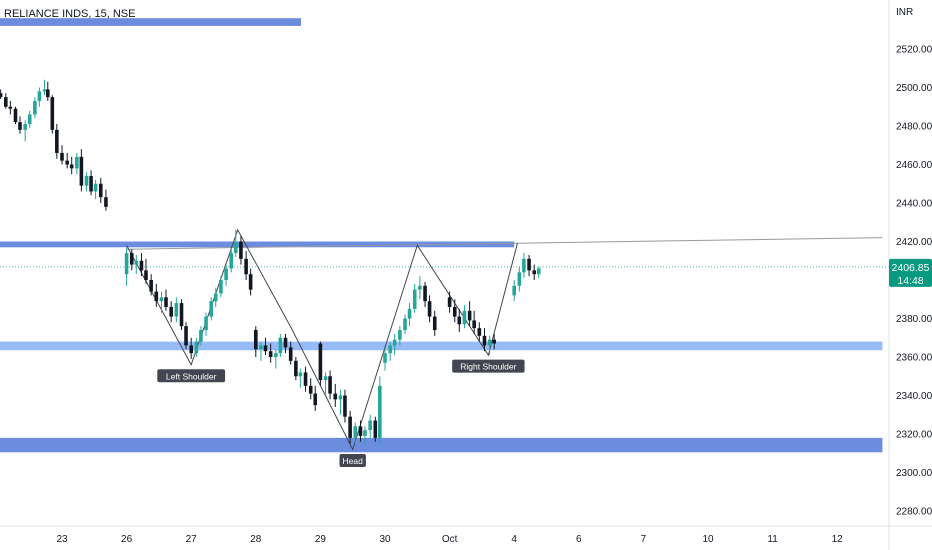 The image size is (932, 550). Describe the element at coordinates (772, 539) in the screenshot. I see `time-tick-label: 11` at that location.